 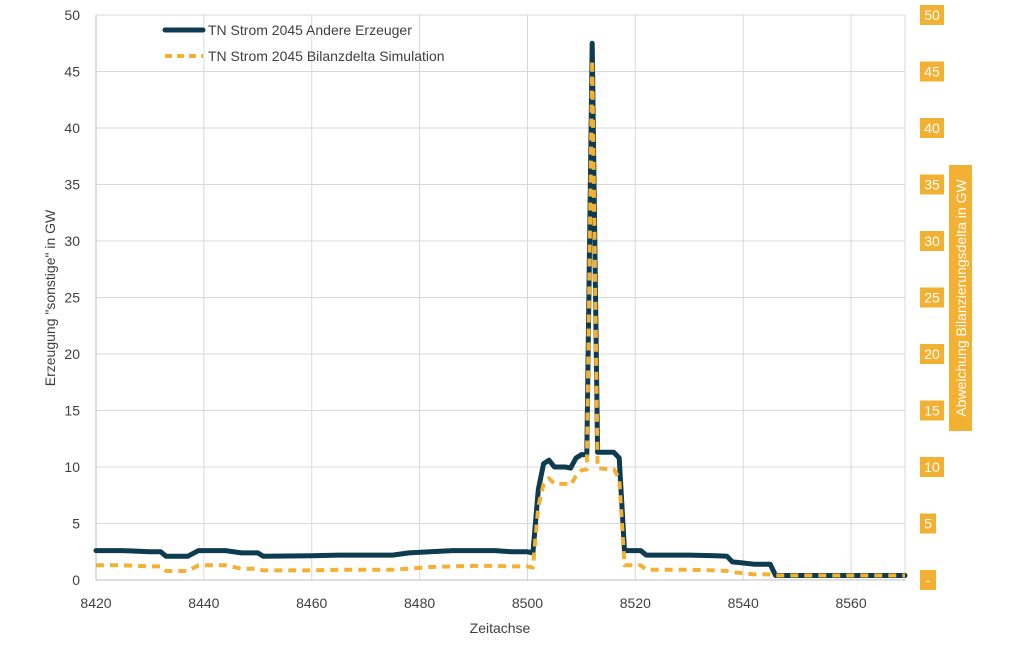 I want to click on x-tick-label: 8460, so click(x=311, y=603).